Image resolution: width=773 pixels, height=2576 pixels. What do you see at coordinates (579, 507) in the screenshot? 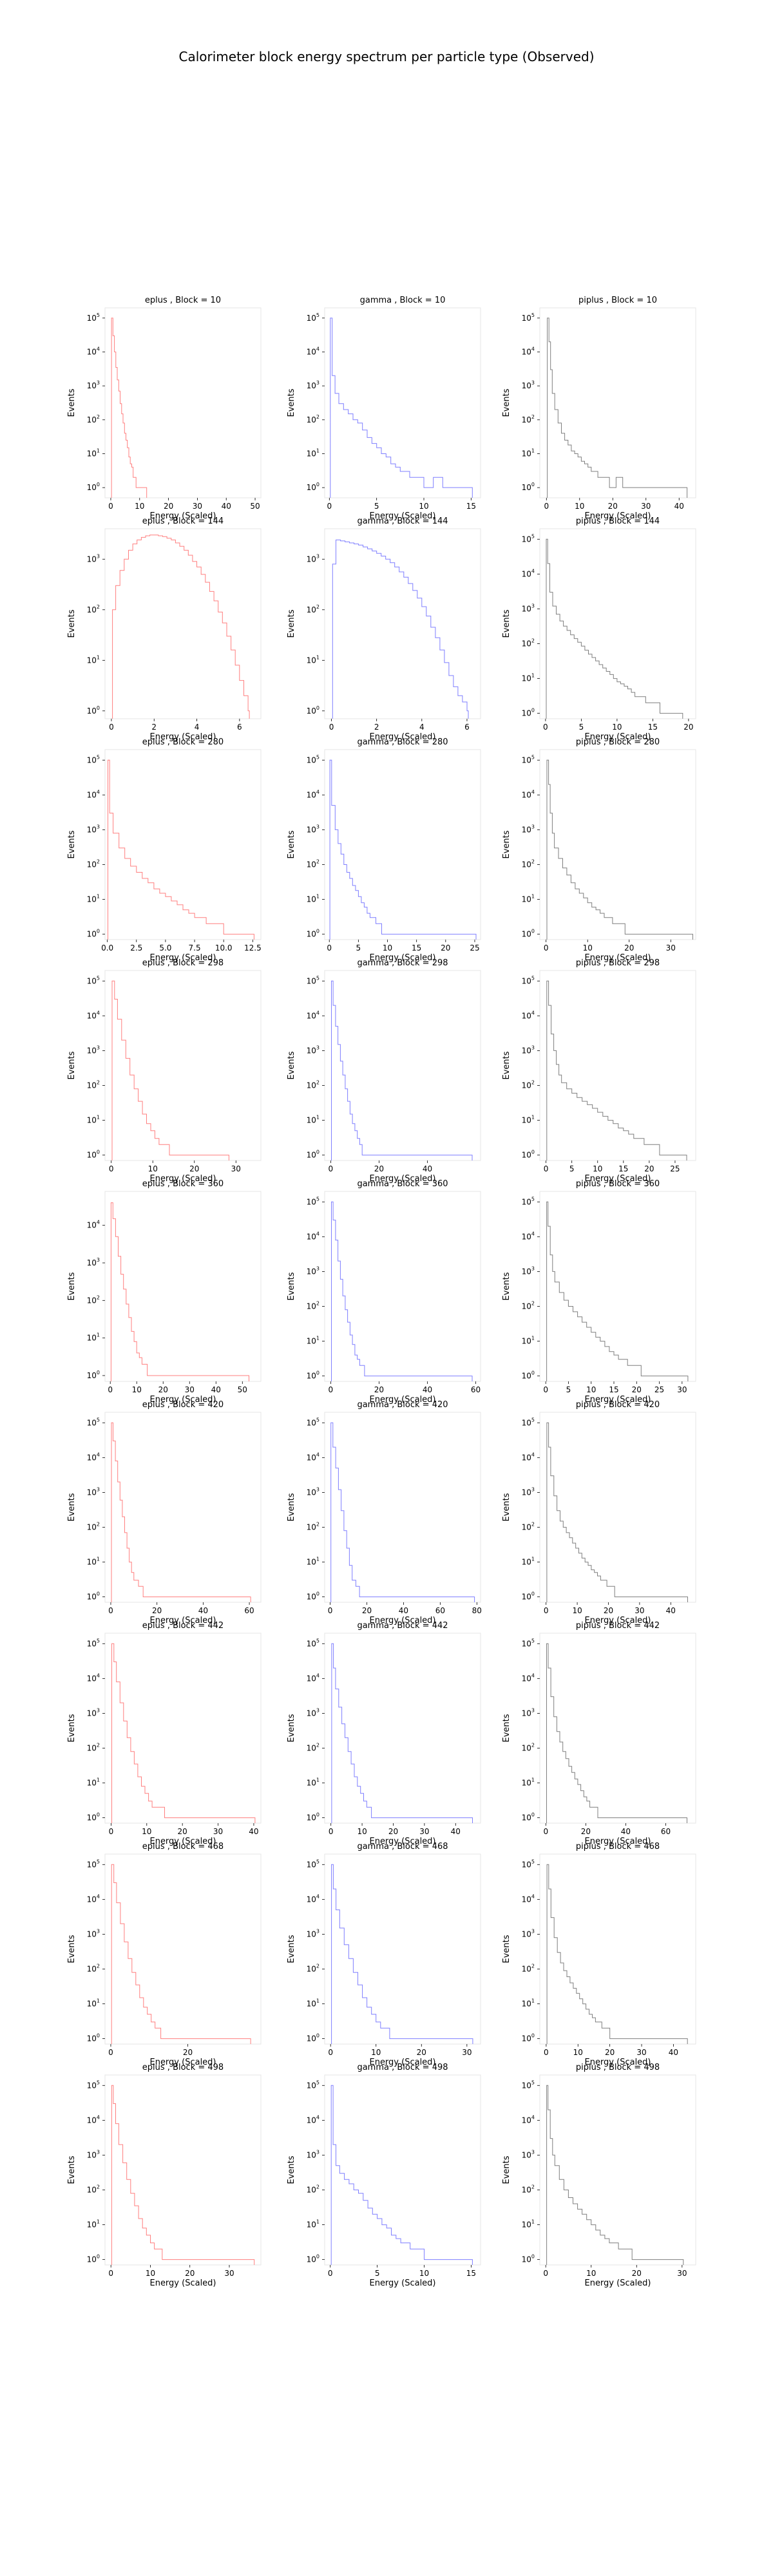
I see `x-tick-label: 10` at bounding box center [579, 507].